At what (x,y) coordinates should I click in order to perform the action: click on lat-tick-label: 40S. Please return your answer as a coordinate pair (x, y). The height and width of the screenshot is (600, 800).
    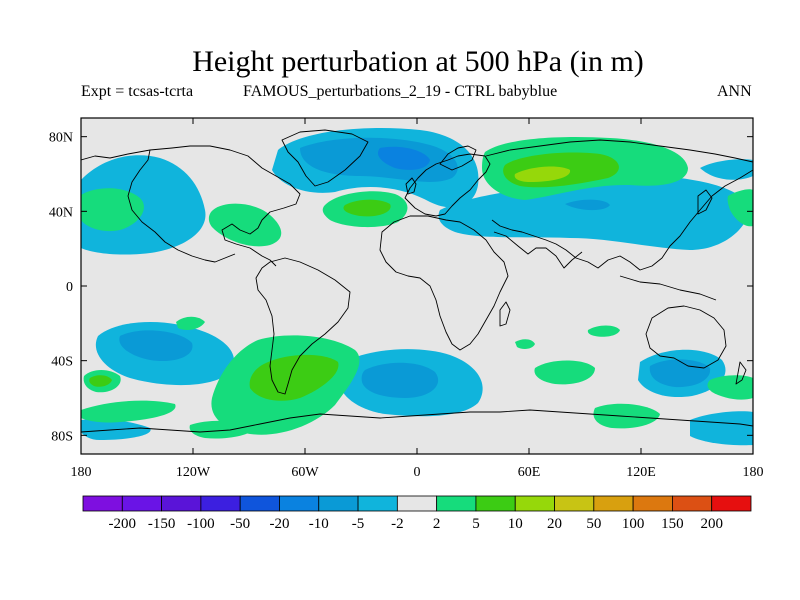
    Looking at the image, I should click on (62, 362).